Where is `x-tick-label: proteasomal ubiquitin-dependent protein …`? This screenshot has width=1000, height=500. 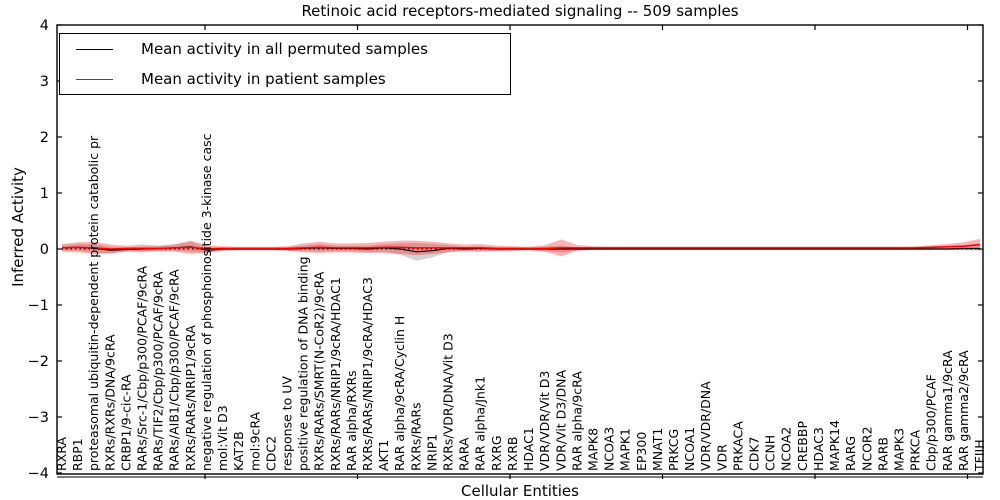
x-tick-label: proteasomal ubiquitin-dependent protein … is located at coordinates (93, 303).